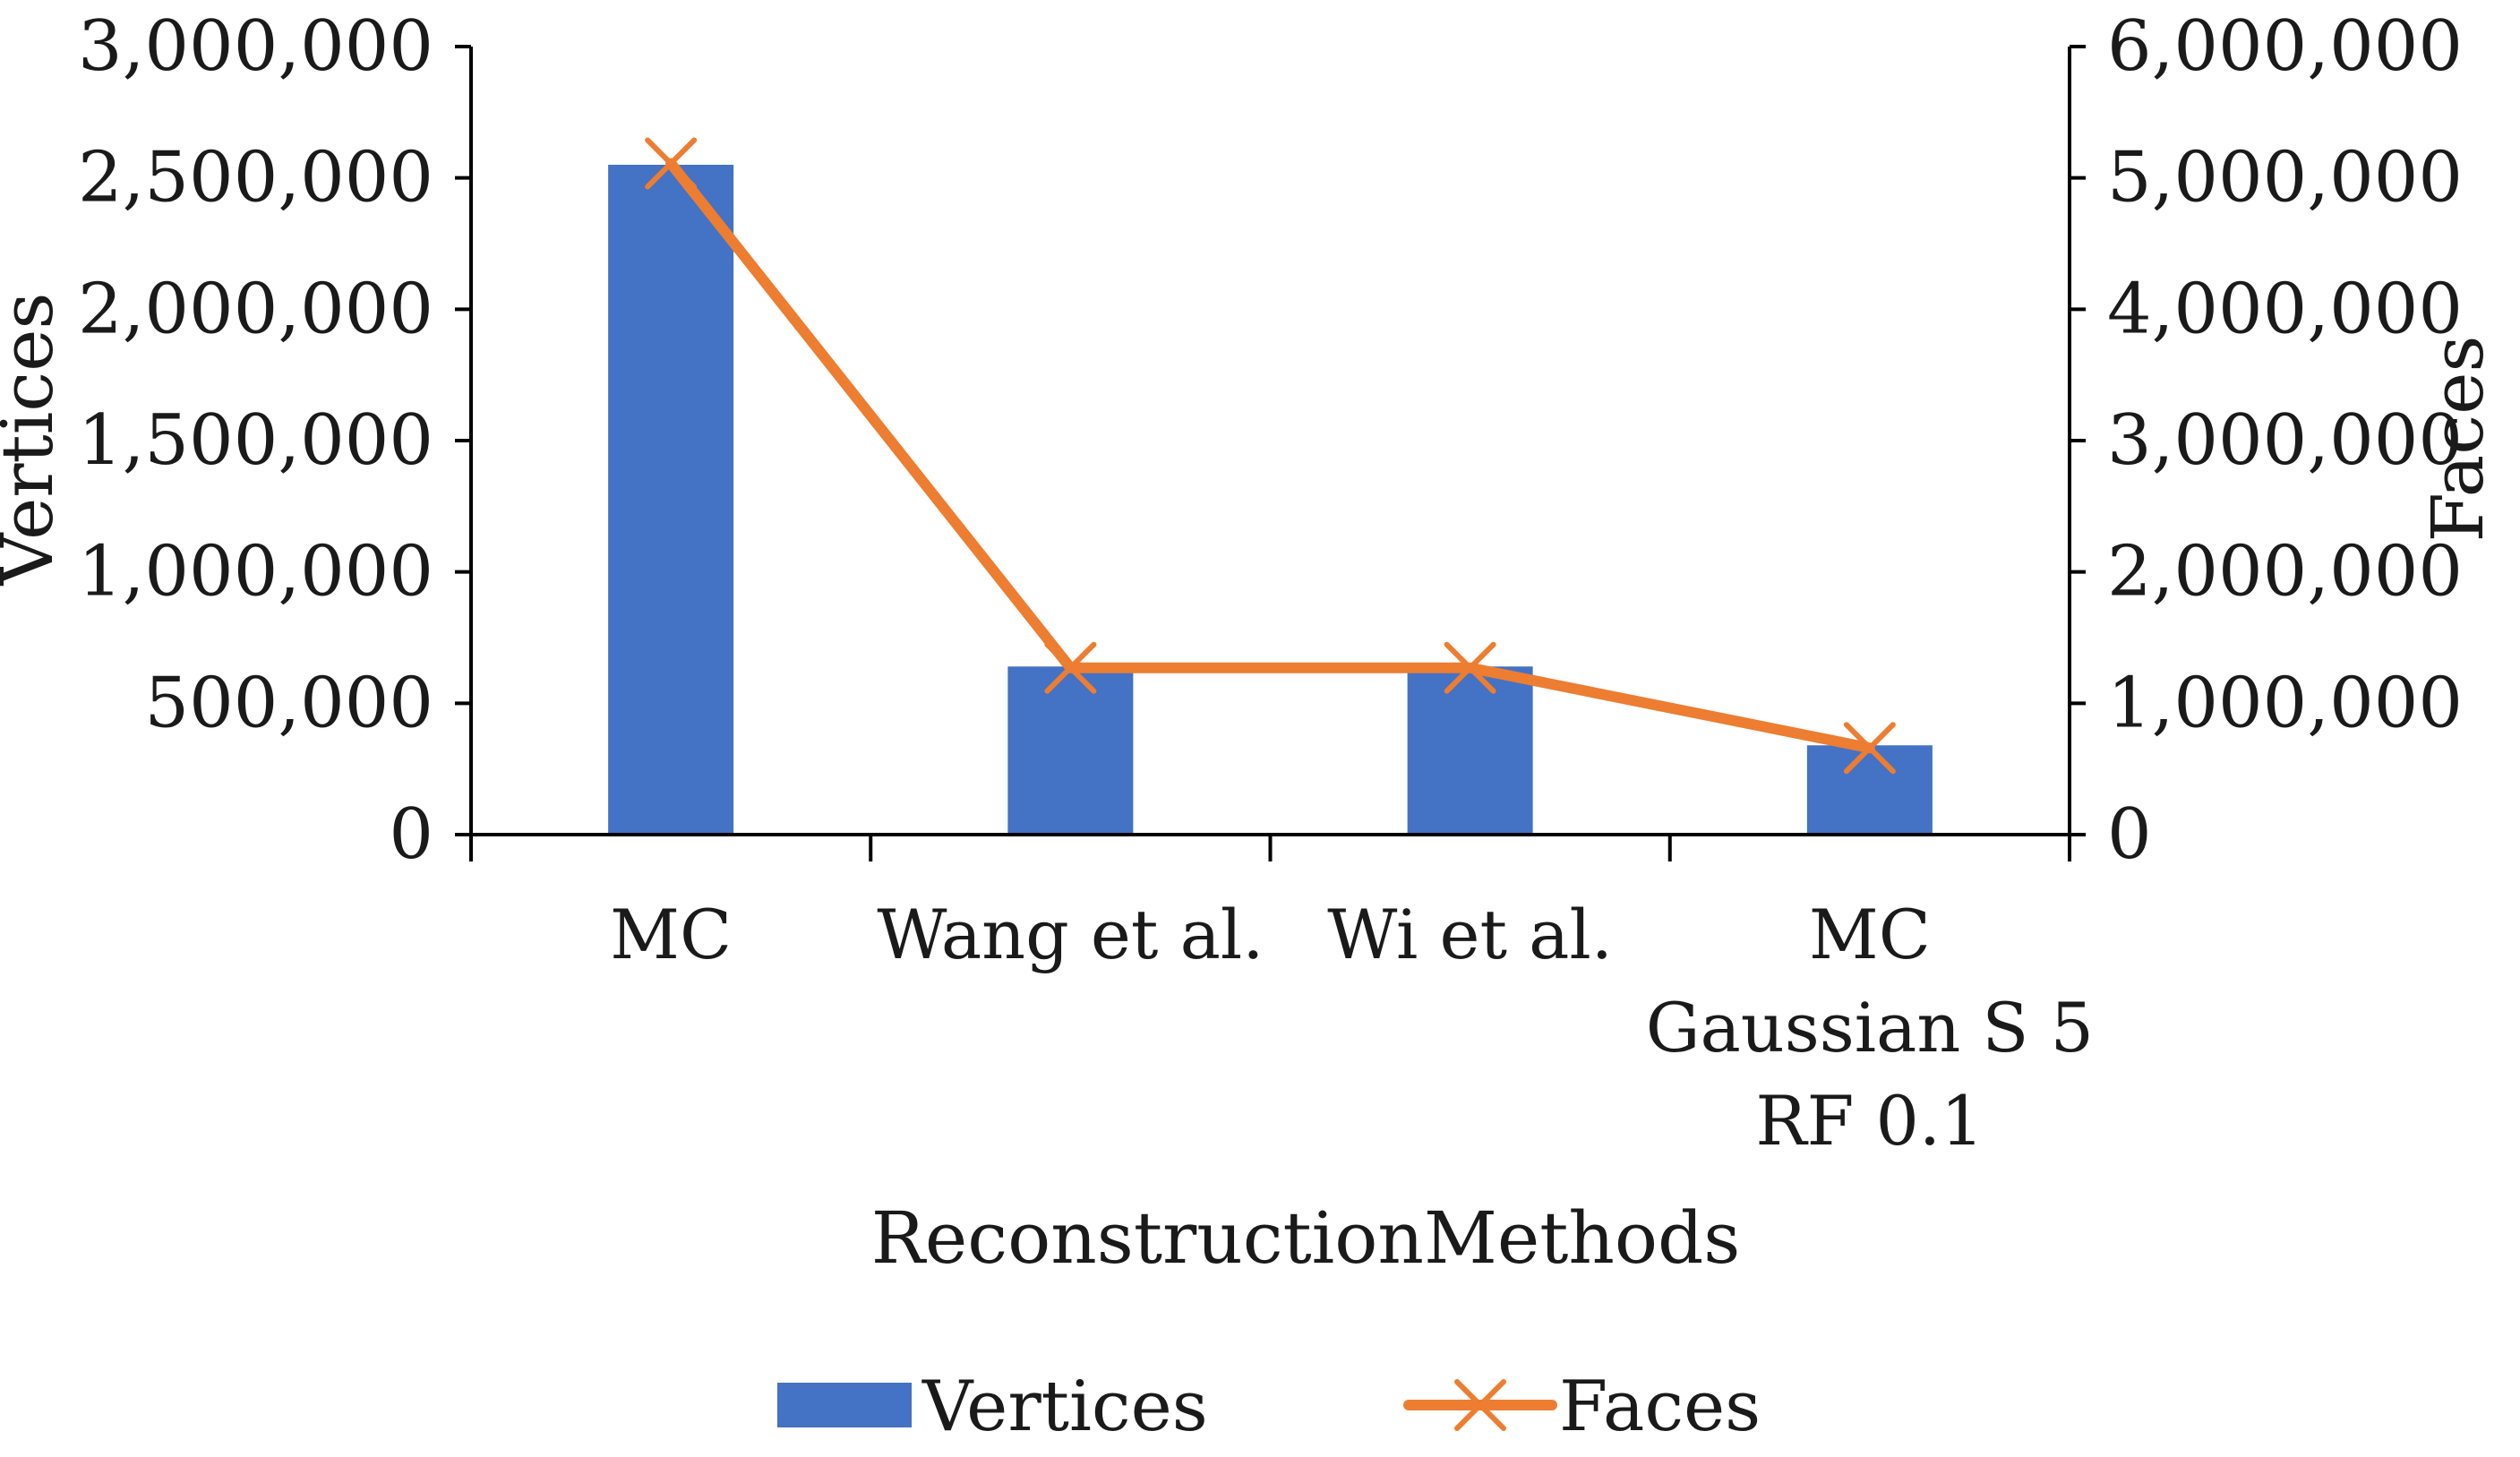 This screenshot has width=2520, height=1457. What do you see at coordinates (34, 440) in the screenshot?
I see `y-axis-left-title: Vertices` at bounding box center [34, 440].